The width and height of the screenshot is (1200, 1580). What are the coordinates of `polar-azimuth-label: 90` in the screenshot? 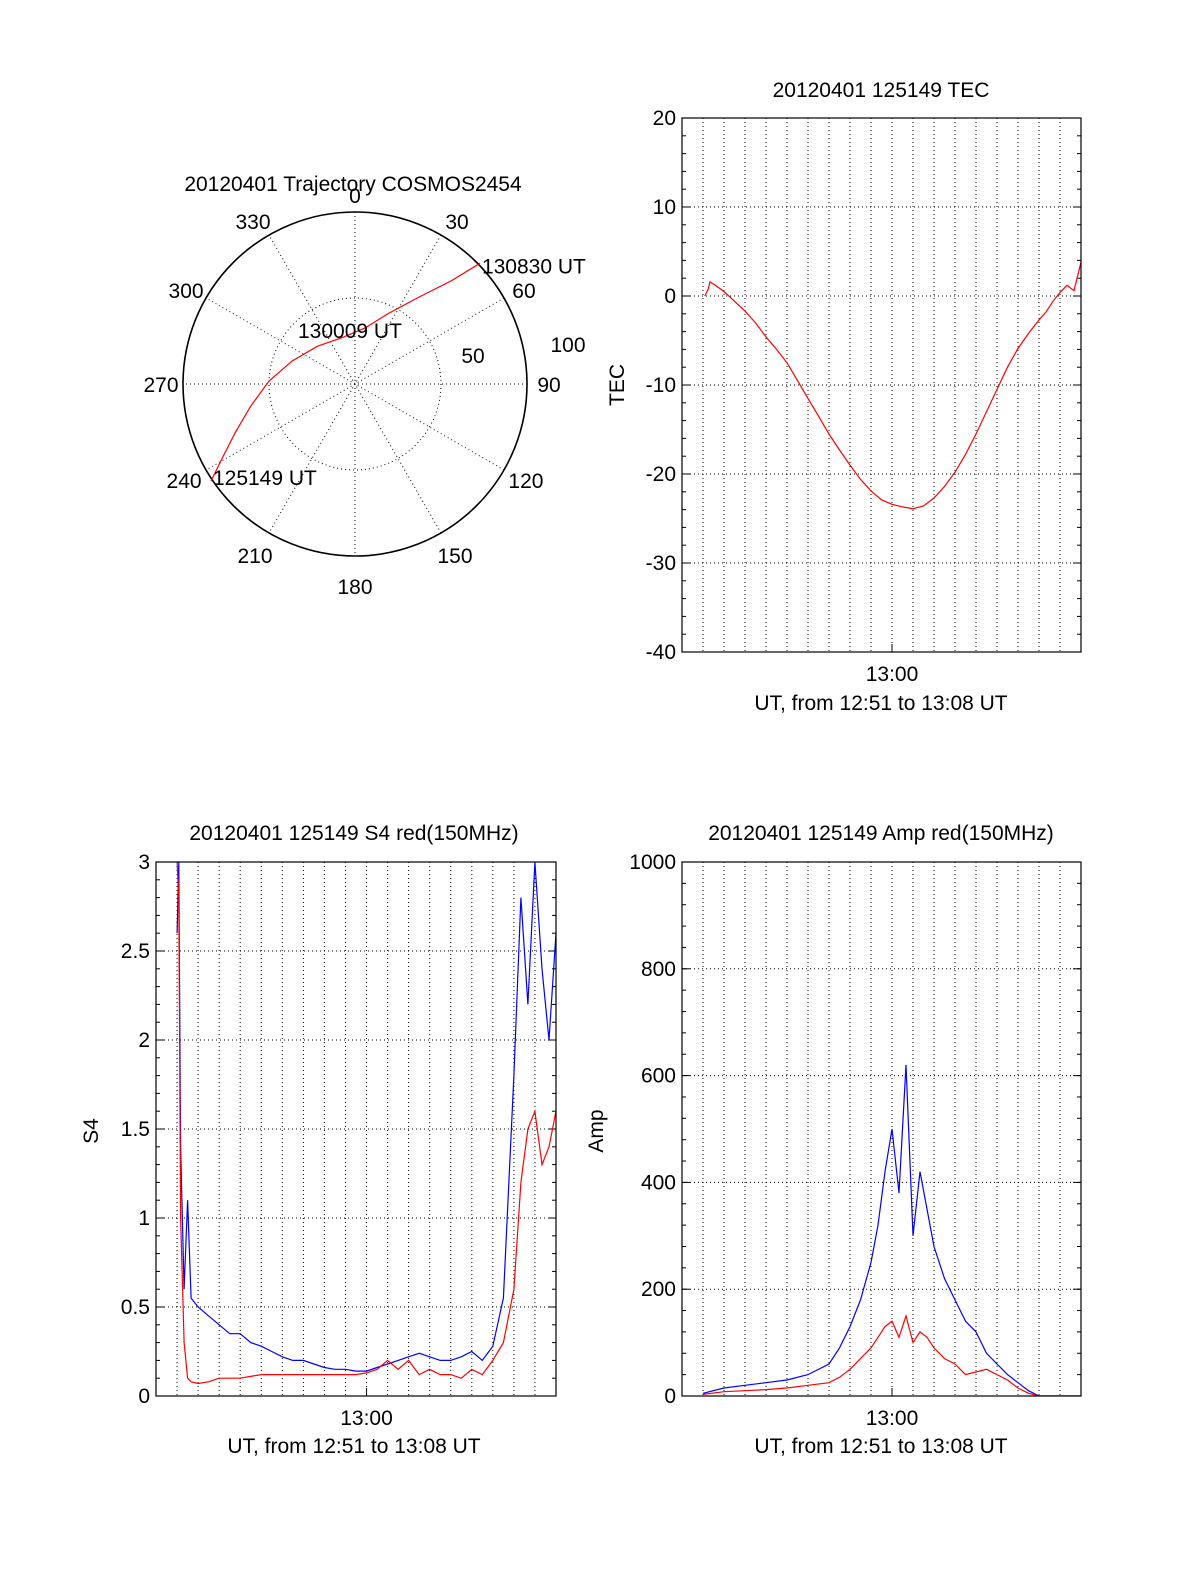 It's located at (548, 385).